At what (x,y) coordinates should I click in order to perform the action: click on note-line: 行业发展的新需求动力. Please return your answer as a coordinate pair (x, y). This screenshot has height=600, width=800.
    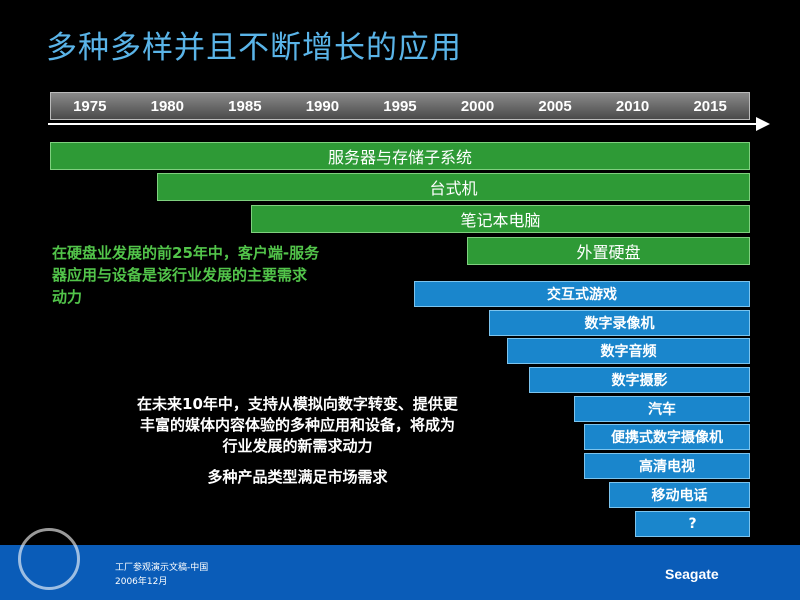
    Looking at the image, I should click on (297, 446).